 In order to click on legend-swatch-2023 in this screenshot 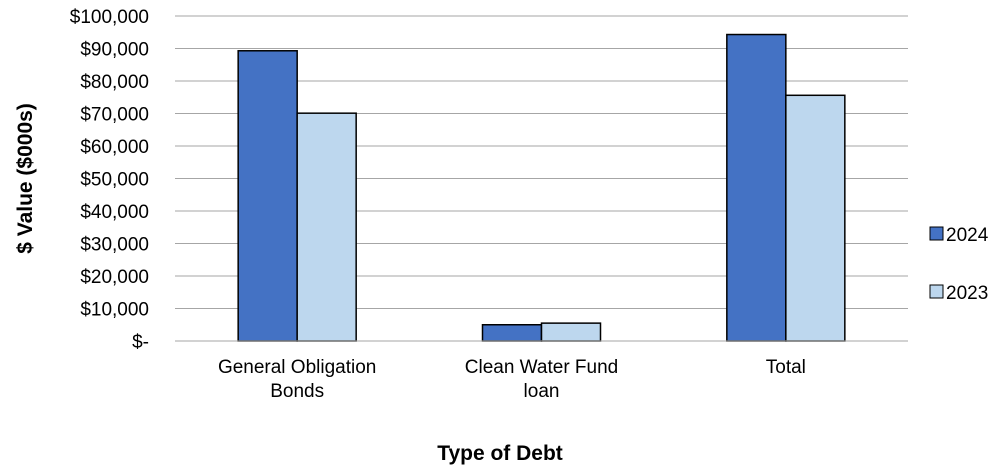, I will do `click(936, 291)`.